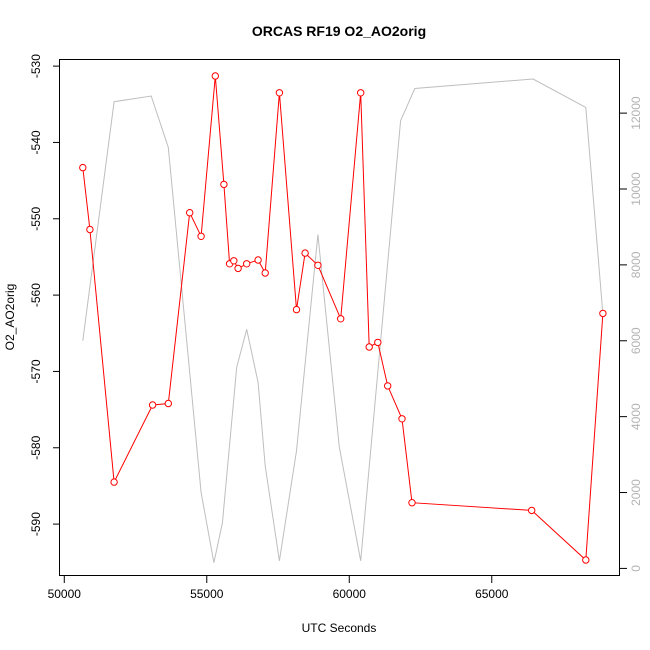 The image size is (650, 650). Describe the element at coordinates (636, 416) in the screenshot. I see `y2-tick-label: 4000` at that location.